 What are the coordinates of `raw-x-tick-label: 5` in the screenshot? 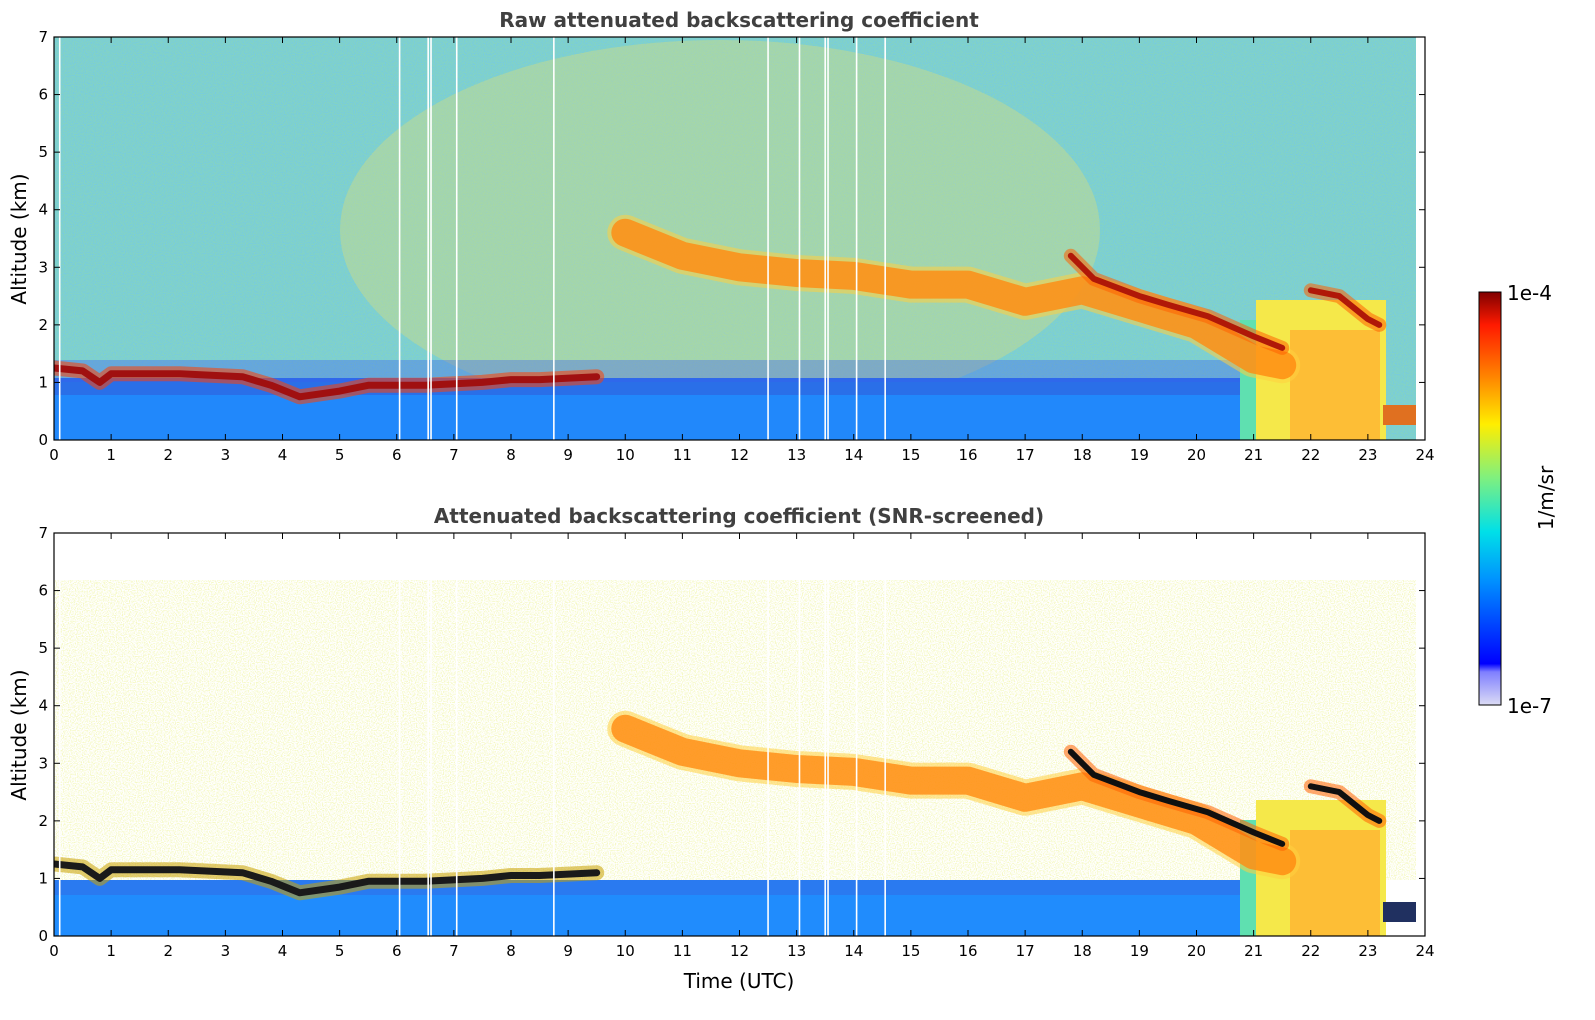 It's located at (340, 455).